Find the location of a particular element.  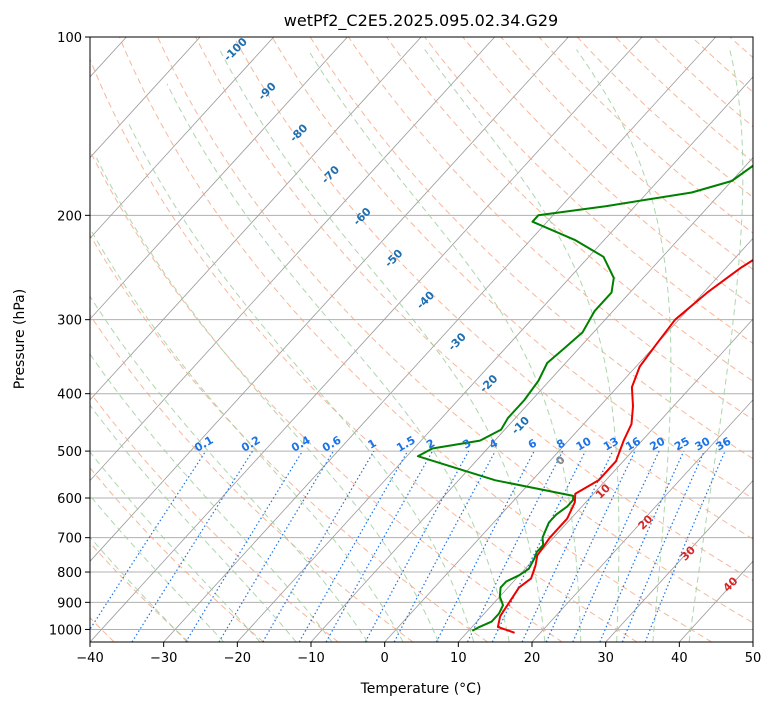

x-tick-label: 0 is located at coordinates (385, 658).